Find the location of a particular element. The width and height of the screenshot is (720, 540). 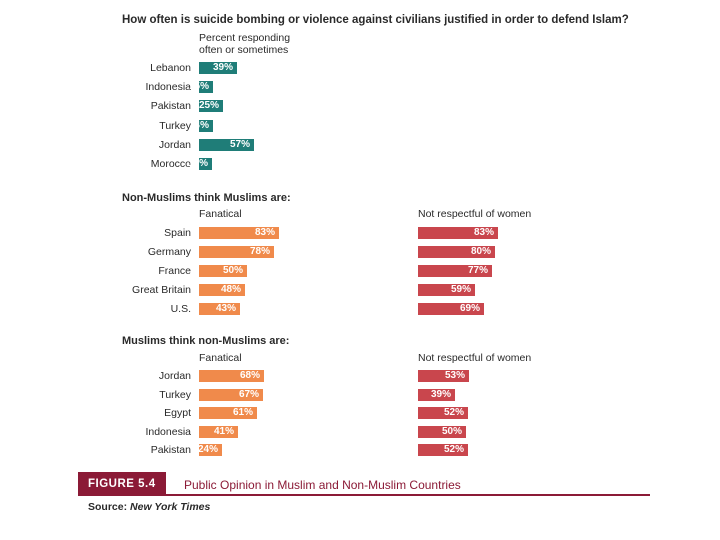

bar-value-label: 78% is located at coordinates (259, 251).